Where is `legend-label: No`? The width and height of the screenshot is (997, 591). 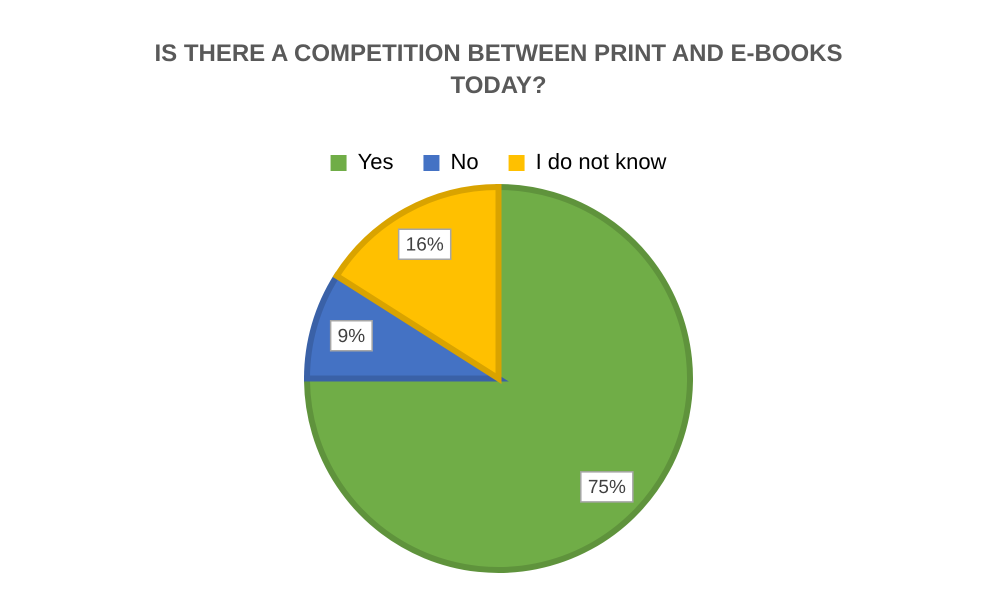
legend-label: No is located at coordinates (464, 161).